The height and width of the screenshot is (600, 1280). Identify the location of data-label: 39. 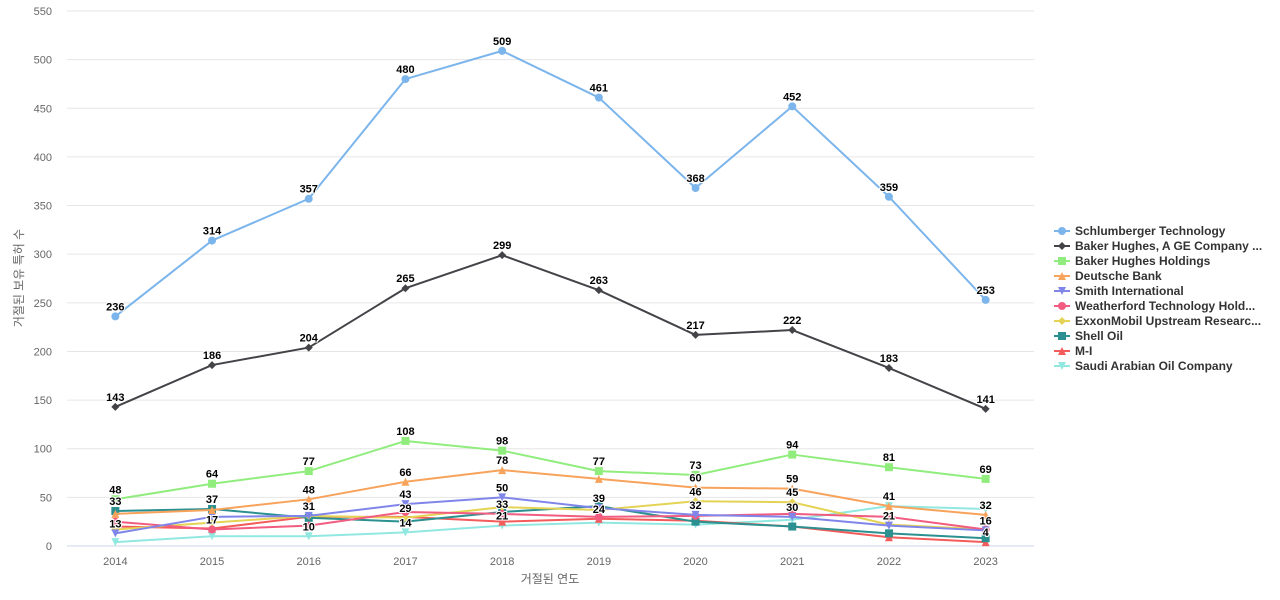
(599, 499).